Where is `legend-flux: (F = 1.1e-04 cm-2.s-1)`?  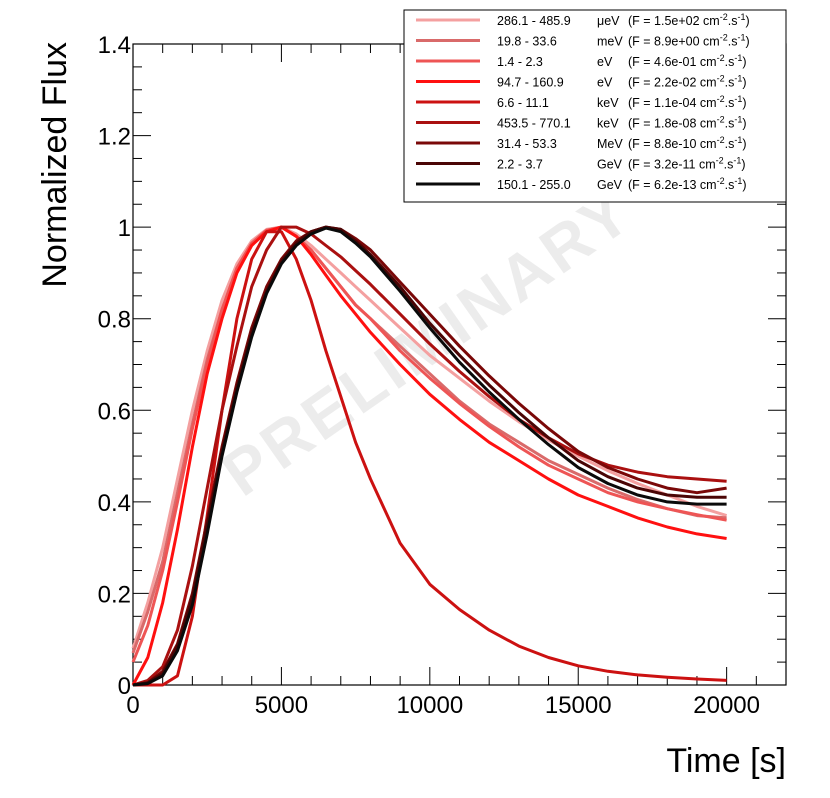 legend-flux: (F = 1.1e-04 cm-2.s-1) is located at coordinates (687, 102).